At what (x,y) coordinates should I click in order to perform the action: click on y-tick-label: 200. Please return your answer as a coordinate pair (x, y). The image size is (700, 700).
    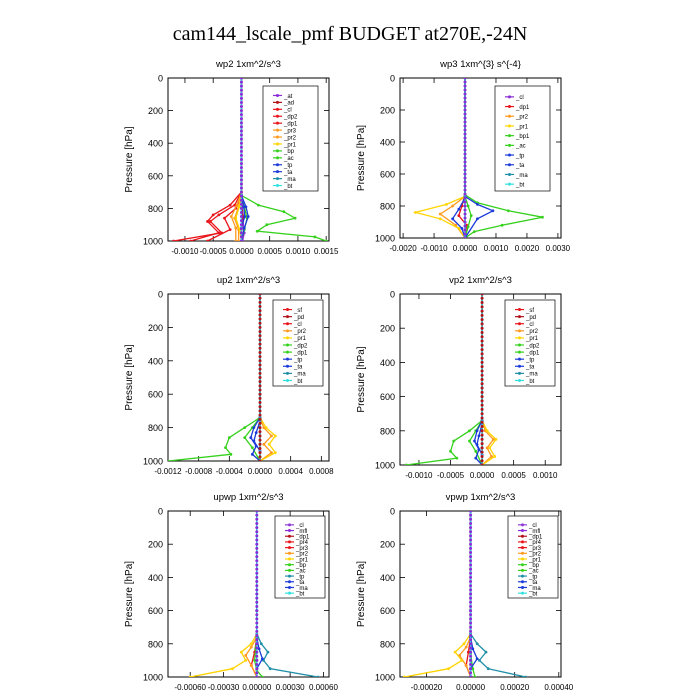
    Looking at the image, I should click on (155, 328).